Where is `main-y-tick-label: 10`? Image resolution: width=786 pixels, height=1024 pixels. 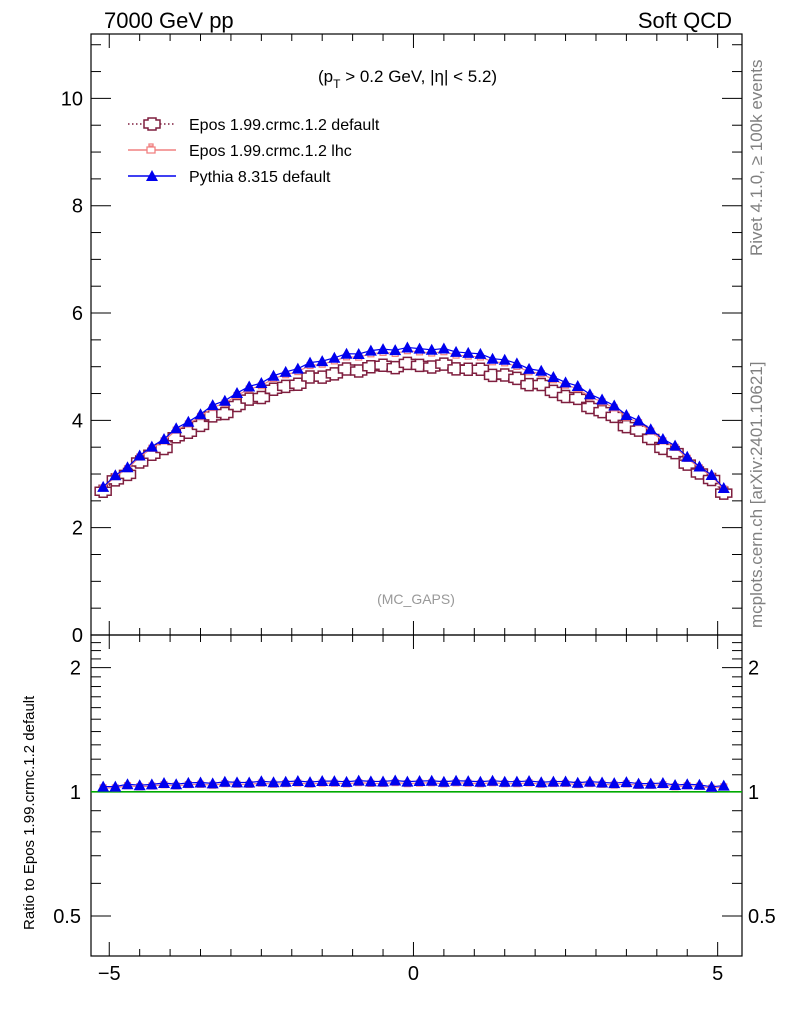 main-y-tick-label: 10 is located at coordinates (72, 99).